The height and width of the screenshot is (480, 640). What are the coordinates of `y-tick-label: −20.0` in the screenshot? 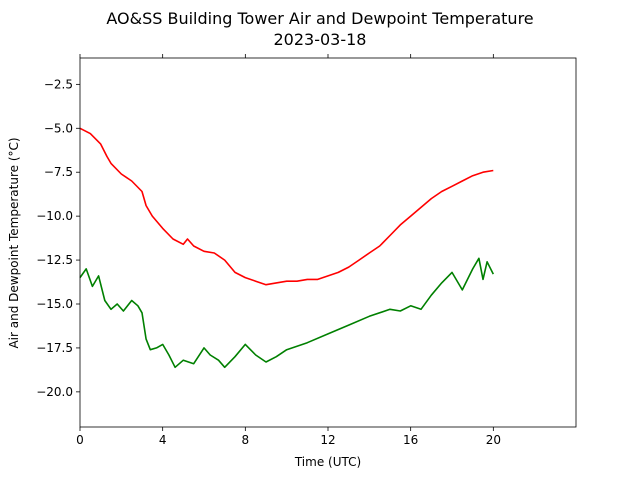 It's located at (54, 392).